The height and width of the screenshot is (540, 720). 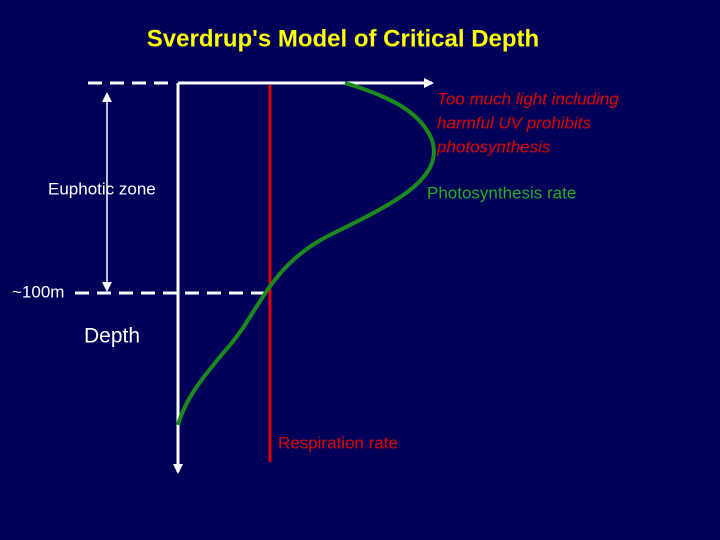 I want to click on uv-note-line: photosynthesis, so click(x=493, y=146).